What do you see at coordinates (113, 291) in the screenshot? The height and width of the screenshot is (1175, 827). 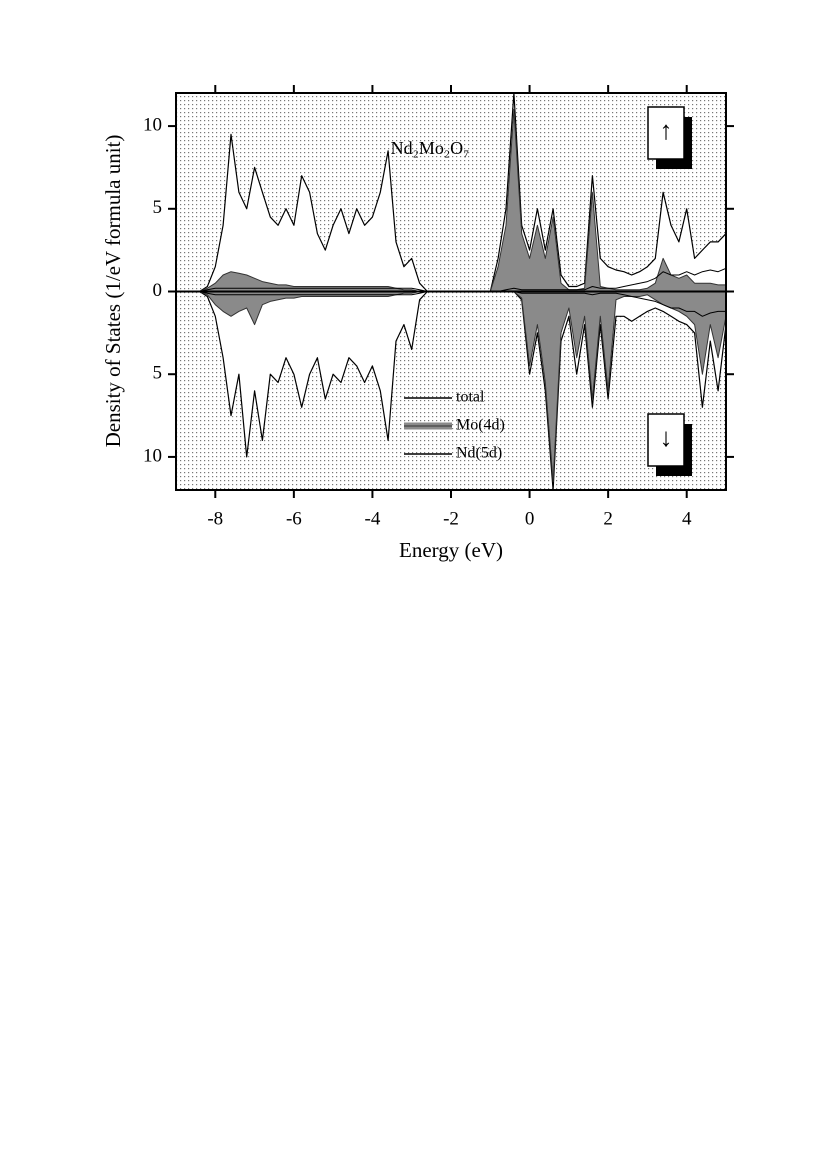 I see `y-axis-label: Density of States (1/eV formula unit)` at bounding box center [113, 291].